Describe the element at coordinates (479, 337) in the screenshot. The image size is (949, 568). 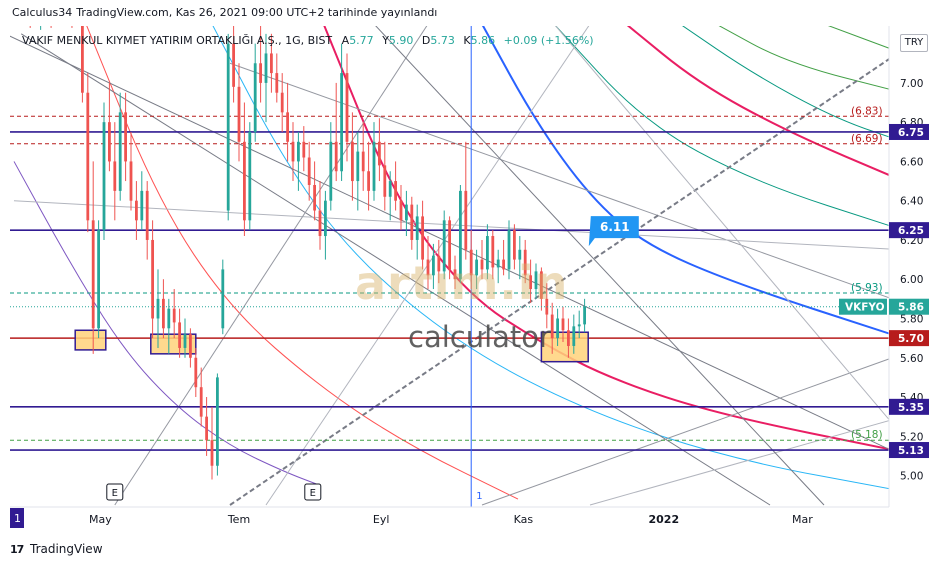
I see `watermark-text: calculator` at that location.